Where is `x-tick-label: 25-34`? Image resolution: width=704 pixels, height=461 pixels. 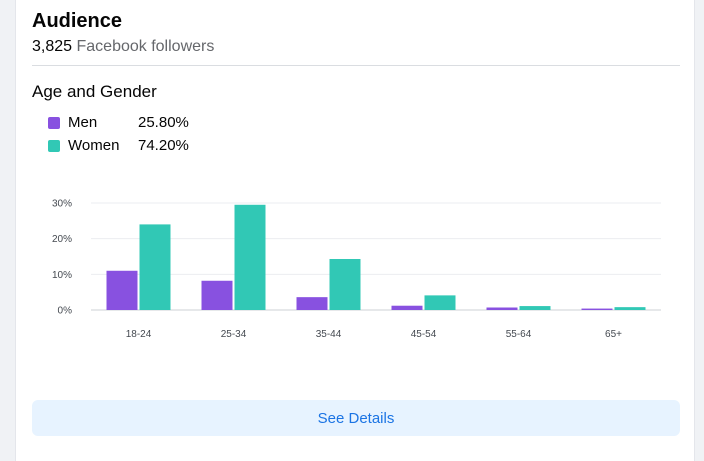 x-tick-label: 25-34 is located at coordinates (234, 334).